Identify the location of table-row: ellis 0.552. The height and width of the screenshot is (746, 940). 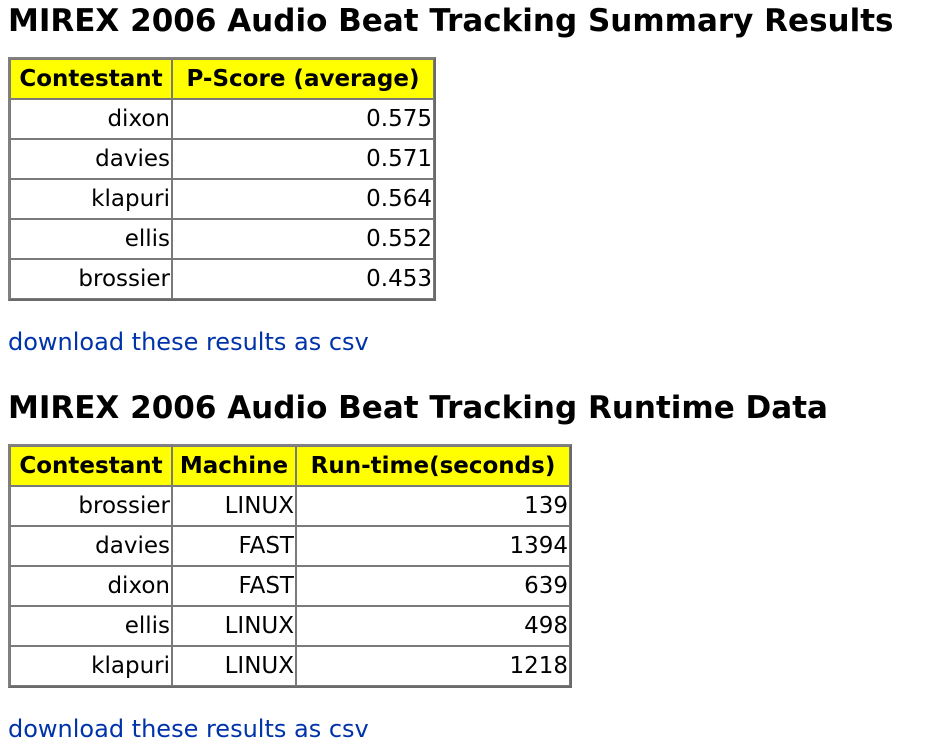
(222, 239).